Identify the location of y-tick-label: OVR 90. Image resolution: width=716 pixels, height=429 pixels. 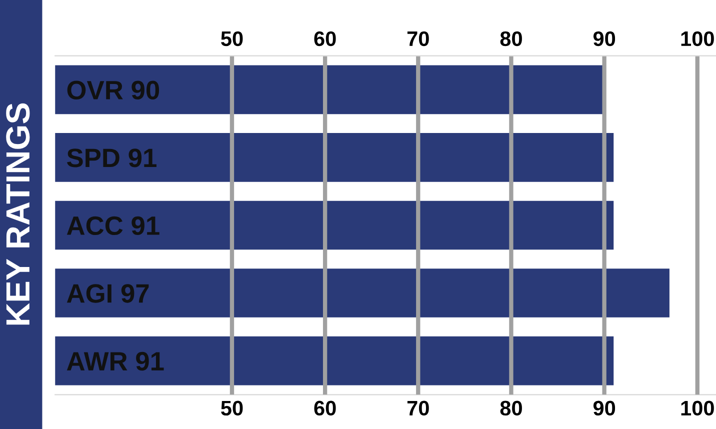
(113, 90).